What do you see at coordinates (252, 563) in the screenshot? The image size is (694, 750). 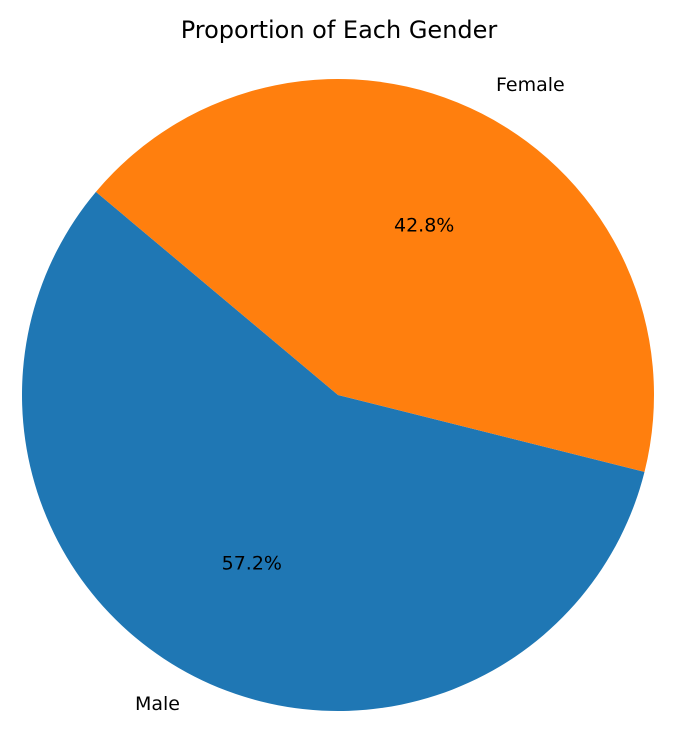 I see `pct-label-male: 57.2%` at bounding box center [252, 563].